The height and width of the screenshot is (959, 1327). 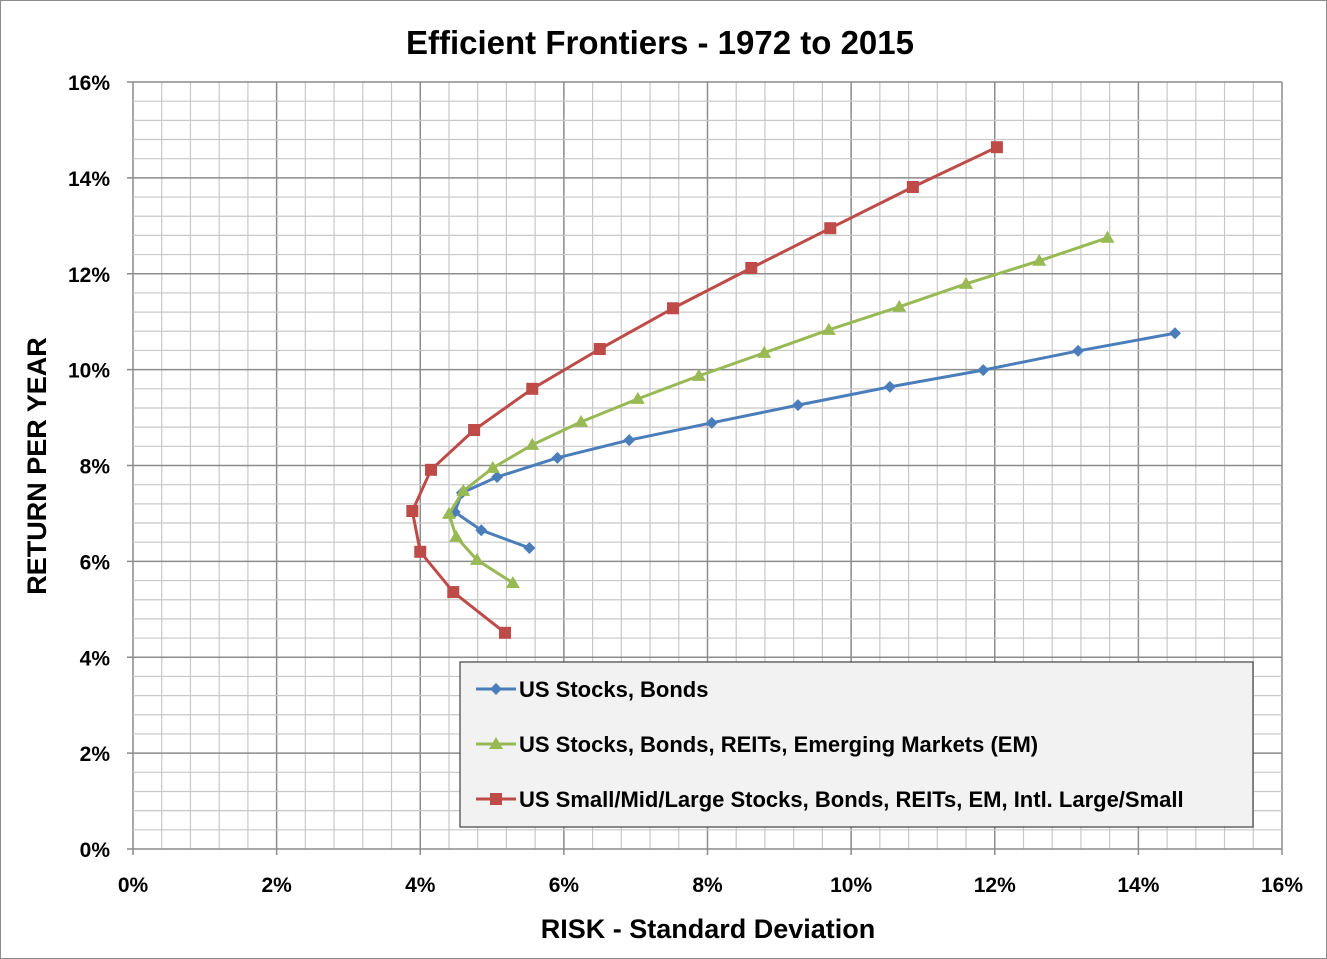 What do you see at coordinates (37, 466) in the screenshot?
I see `y-axis-label: RETURN PER YEAR` at bounding box center [37, 466].